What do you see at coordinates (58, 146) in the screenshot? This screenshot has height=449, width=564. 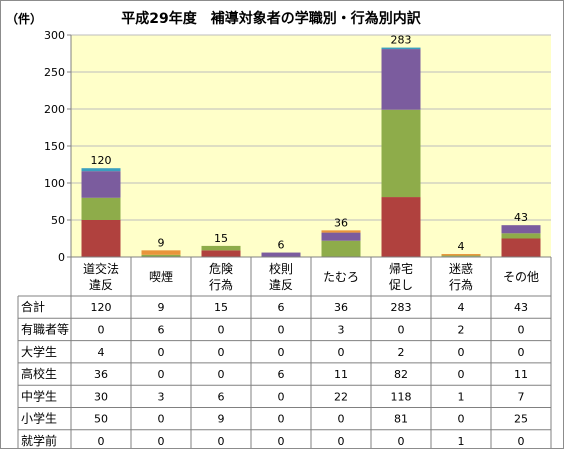 I see `y-axis: 0 50 100 150 200 250 300` at bounding box center [58, 146].